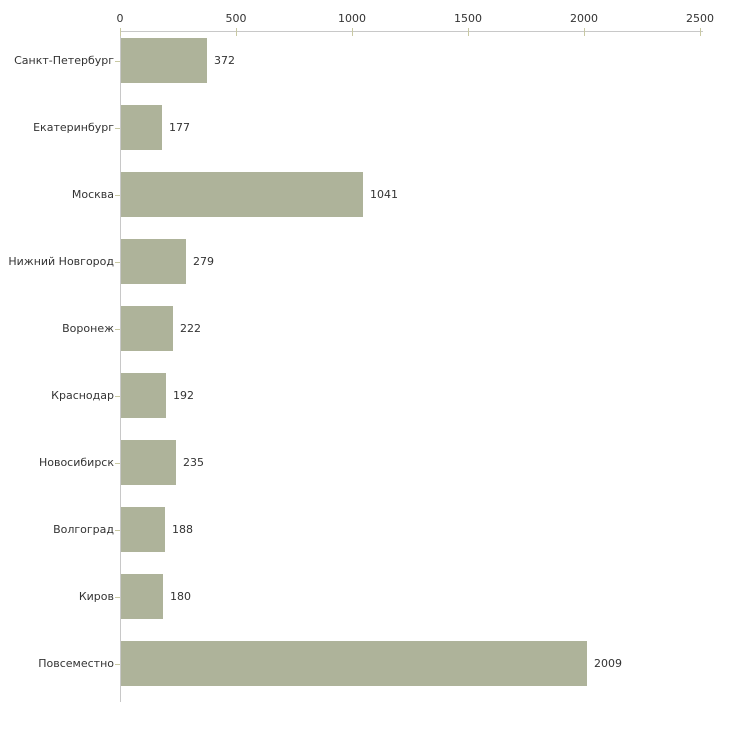  What do you see at coordinates (365, 328) in the screenshot?
I see `bar-row: Воронеж 222` at bounding box center [365, 328].